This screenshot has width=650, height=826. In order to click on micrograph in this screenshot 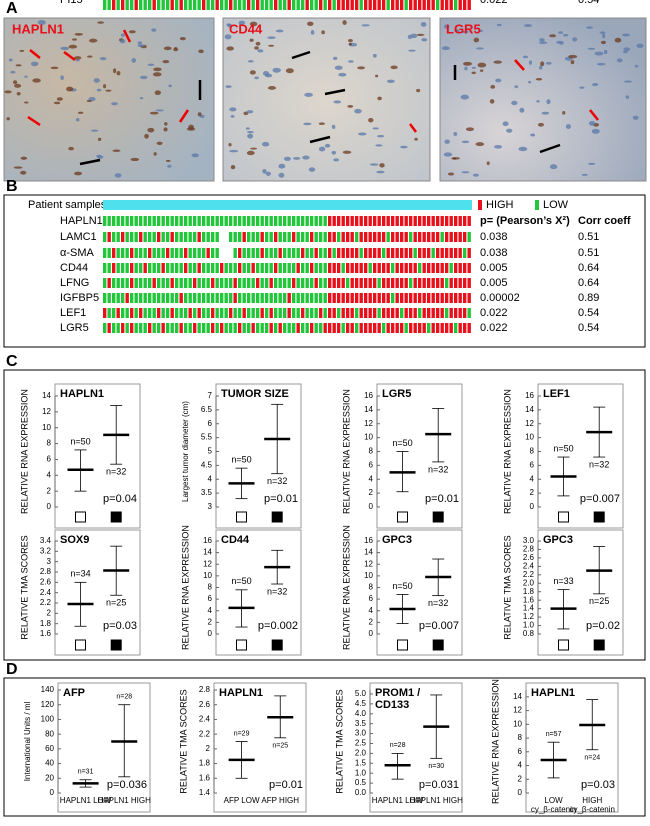, I will do `click(326, 99)`.